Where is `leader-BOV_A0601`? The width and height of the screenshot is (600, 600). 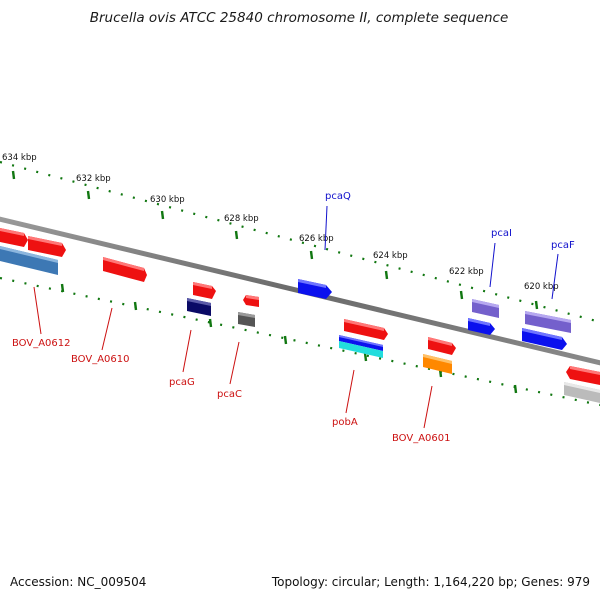
leader-BOV_A0601 is located at coordinates (428, 407).